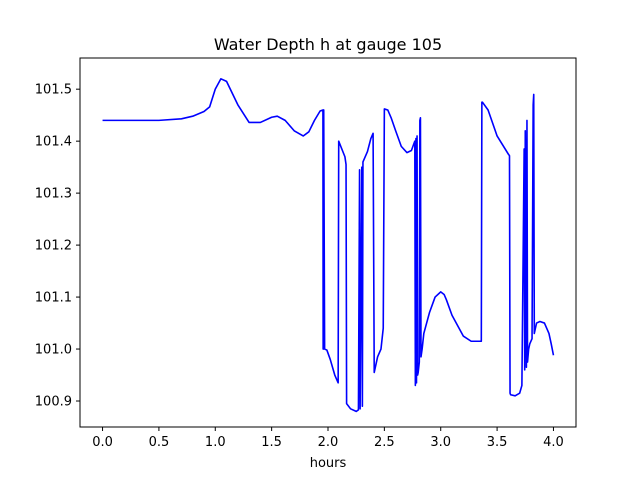 Image resolution: width=640 pixels, height=480 pixels. I want to click on x-axis-label: hours, so click(328, 463).